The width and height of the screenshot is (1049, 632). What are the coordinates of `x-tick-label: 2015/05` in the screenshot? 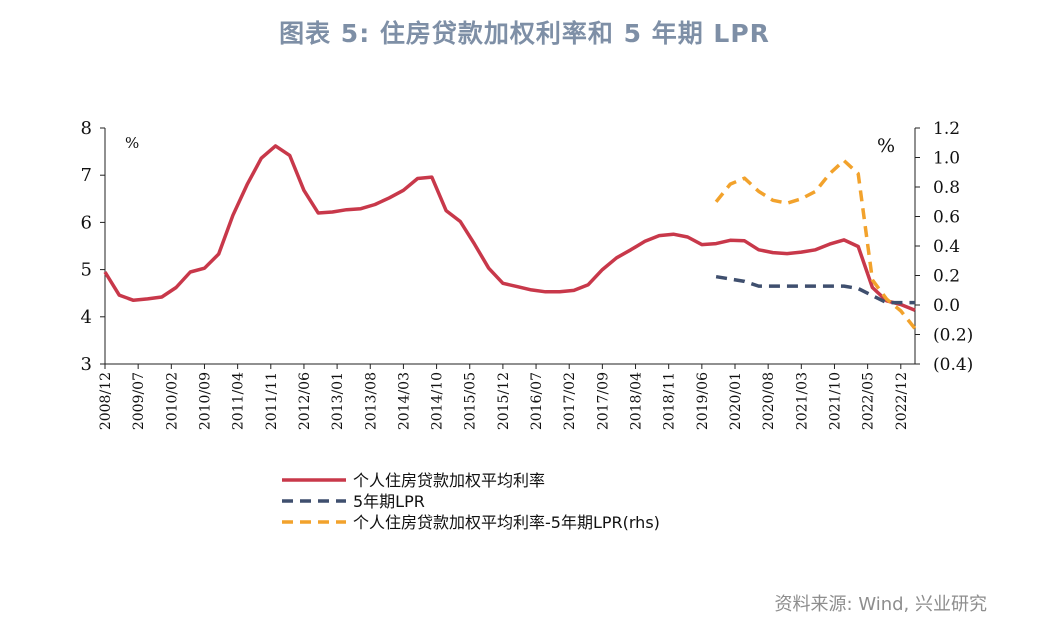 It's located at (471, 401).